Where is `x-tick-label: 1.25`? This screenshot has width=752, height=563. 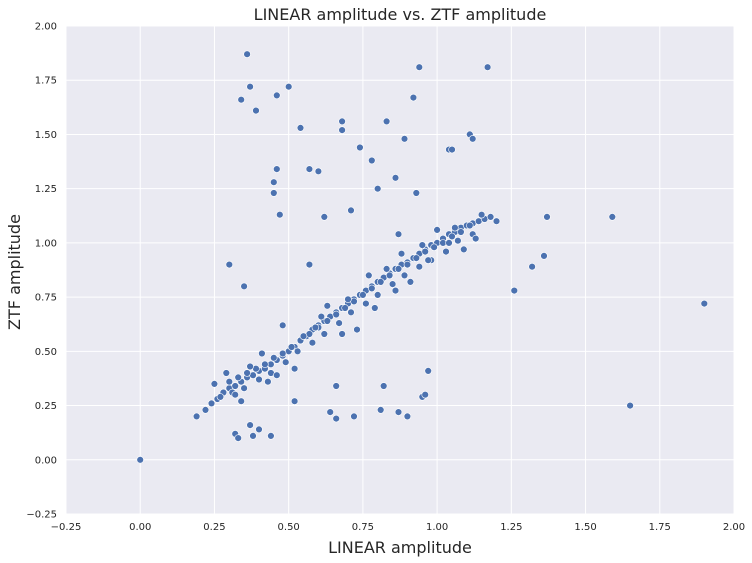 x-tick-label: 1.25 is located at coordinates (511, 527).